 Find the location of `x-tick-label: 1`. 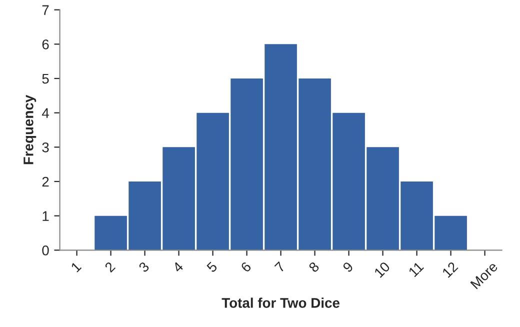

x-tick-label: 1 is located at coordinates (76, 266).